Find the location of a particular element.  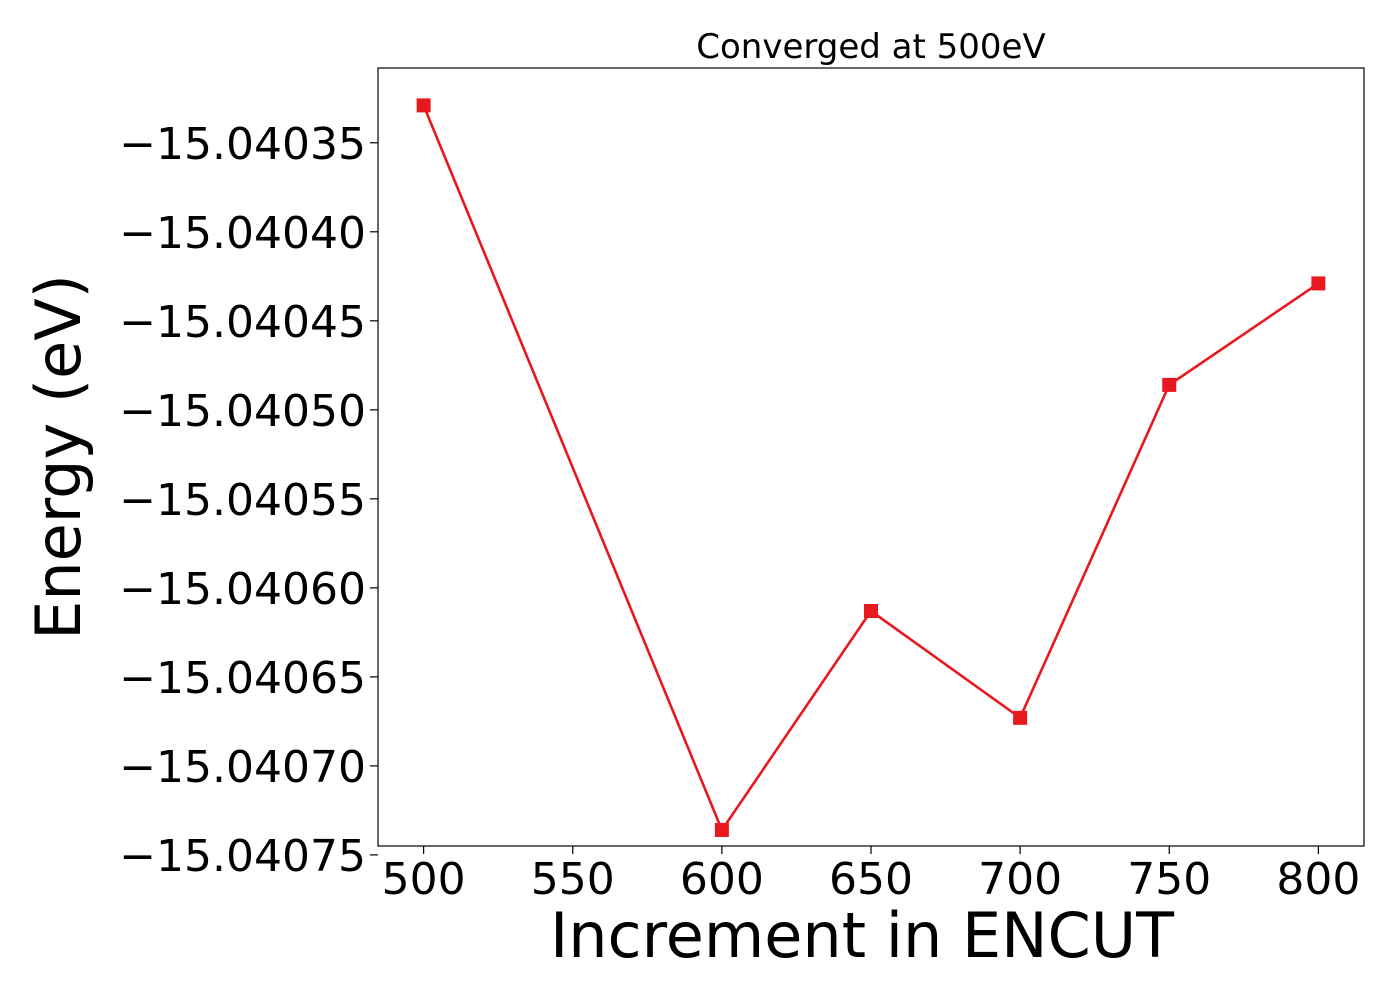

y-tick-label: −15.04050 is located at coordinates (242, 411).